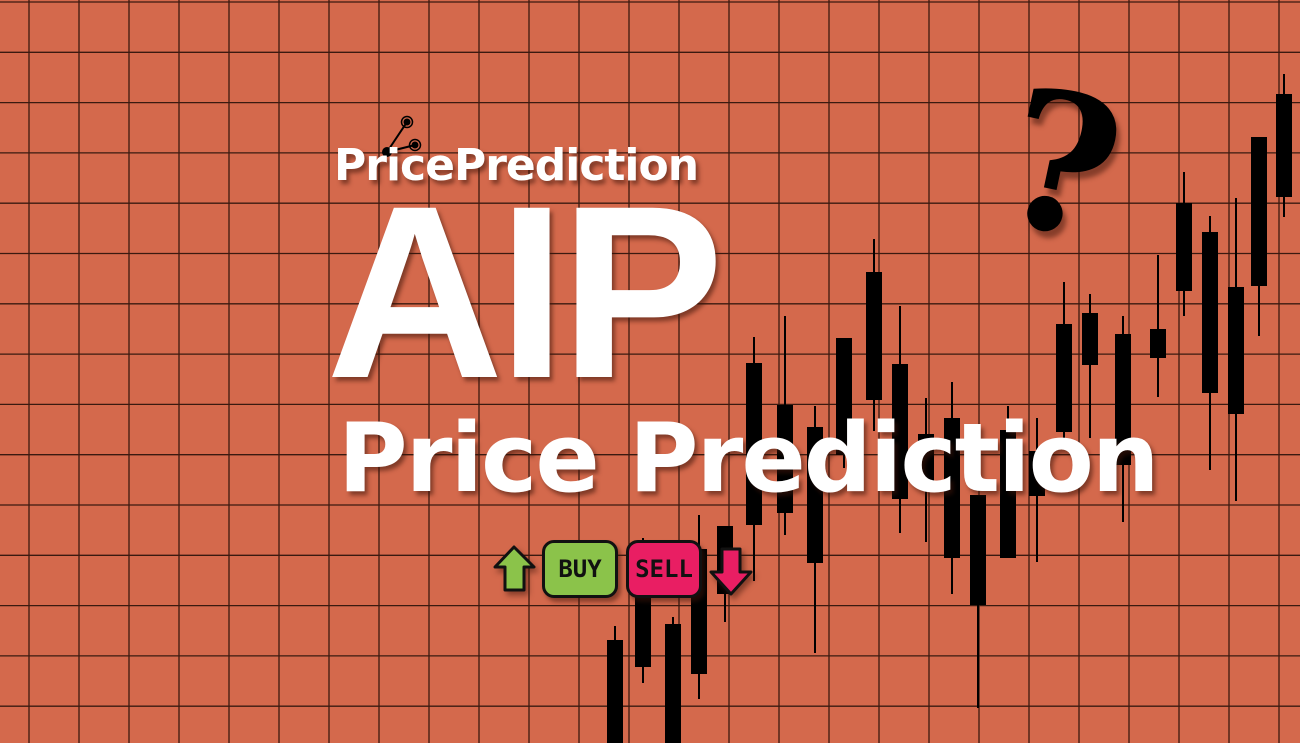 The image size is (1300, 743). What do you see at coordinates (580, 569) in the screenshot?
I see `buy-button: BUY` at bounding box center [580, 569].